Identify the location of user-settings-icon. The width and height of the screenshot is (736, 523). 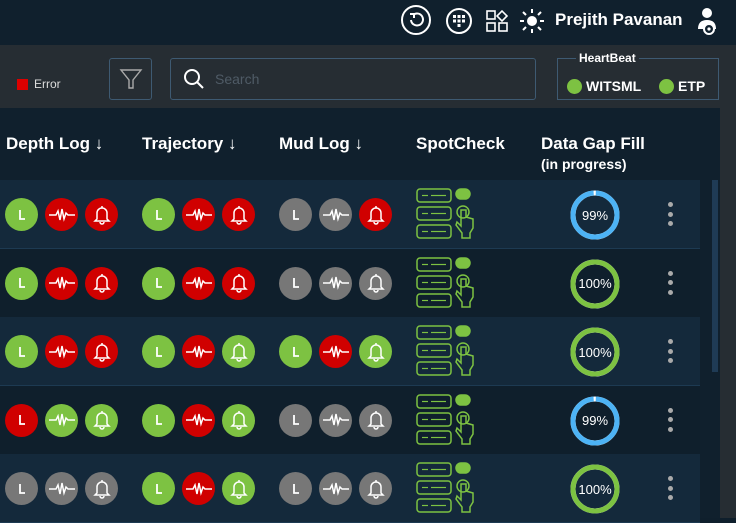
(707, 21).